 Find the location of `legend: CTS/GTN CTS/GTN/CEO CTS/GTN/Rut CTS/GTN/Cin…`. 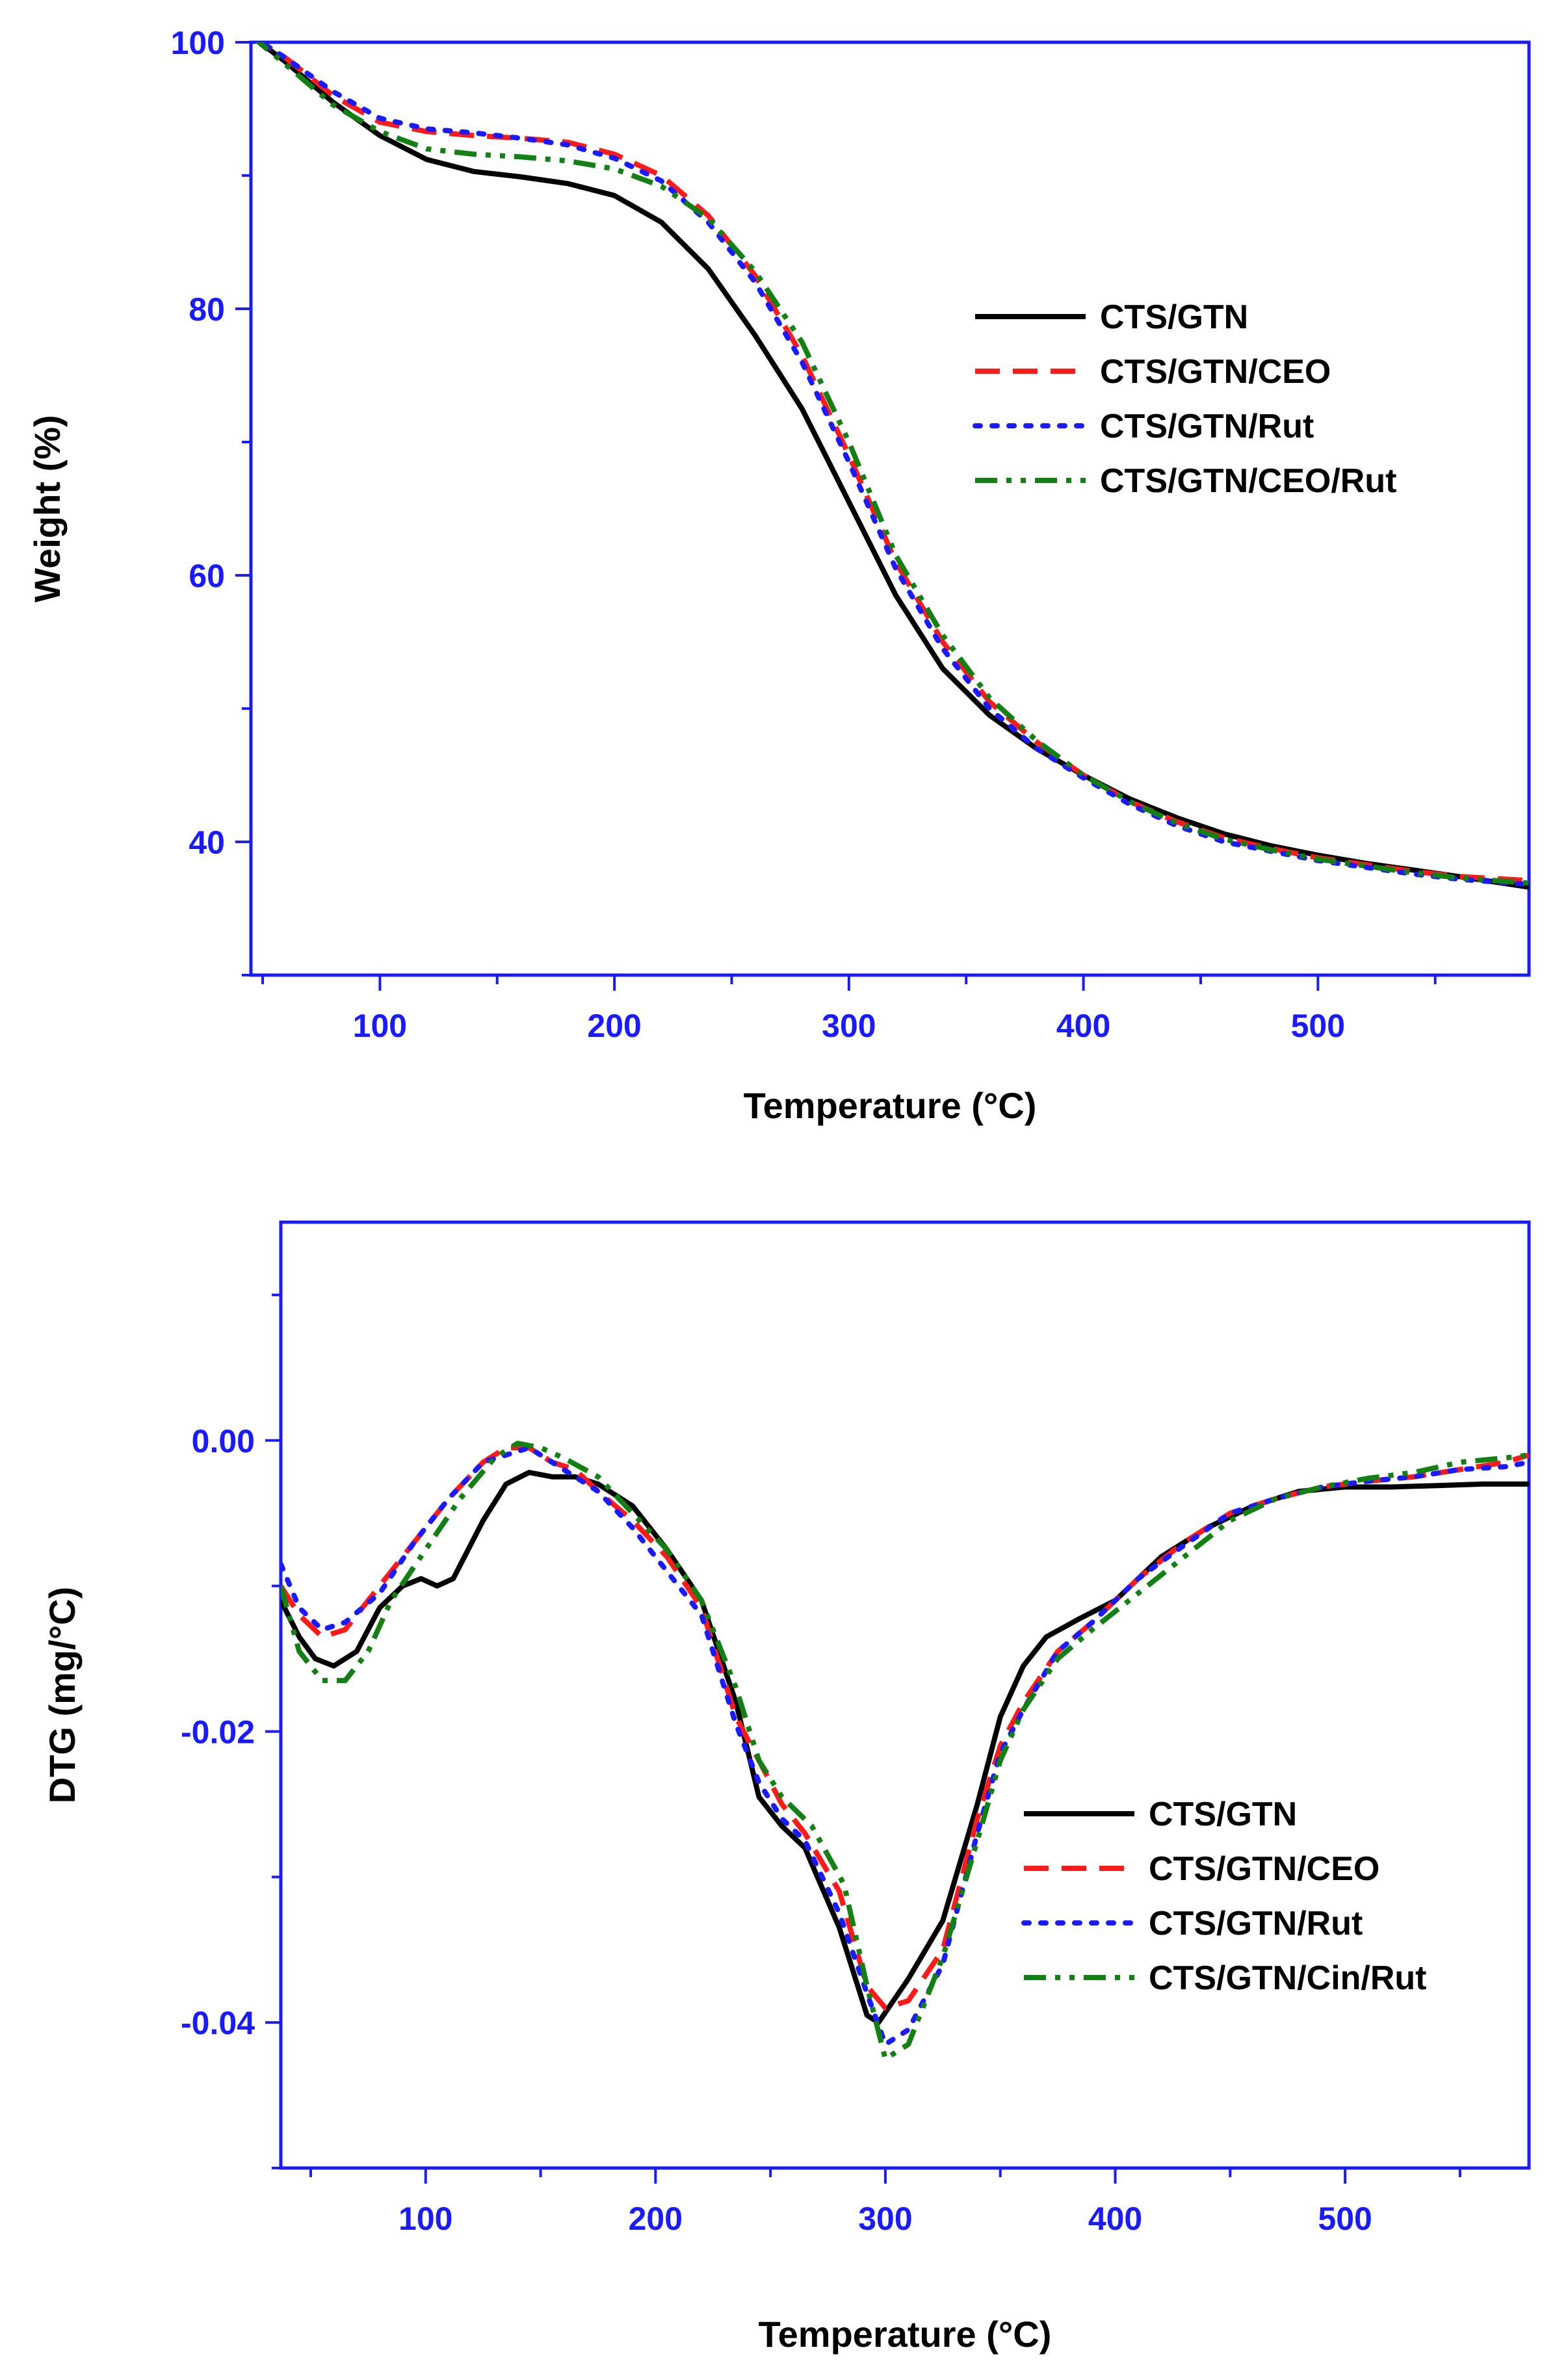

legend: CTS/GTN CTS/GTN/CEO CTS/GTN/Rut CTS/GTN/Cin… is located at coordinates (1224, 1896).